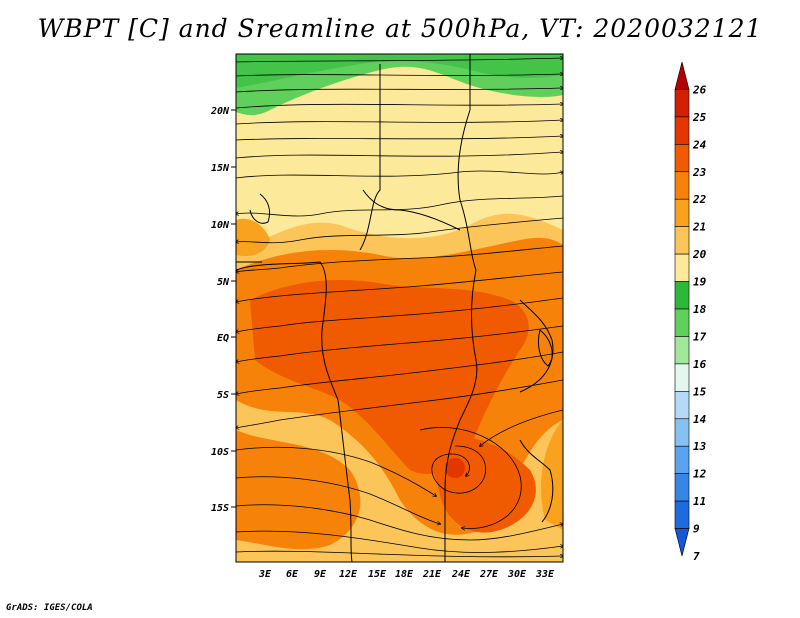  Describe the element at coordinates (699, 254) in the screenshot. I see `colorbar-label: 20` at that location.